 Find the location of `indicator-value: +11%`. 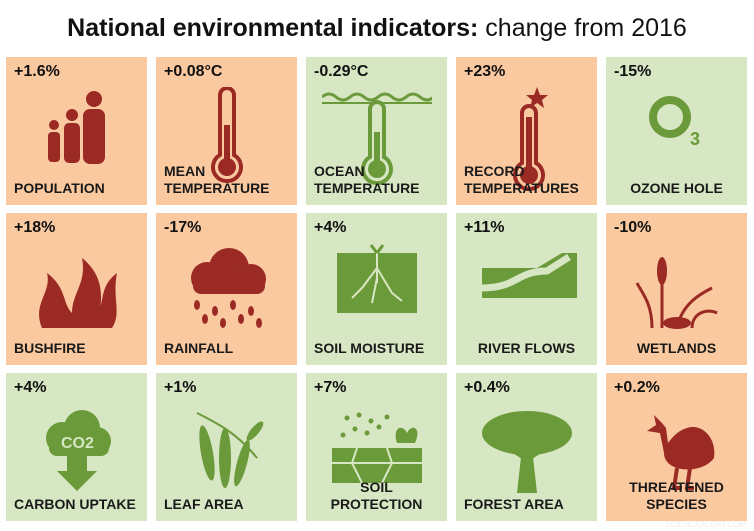

indicator-value: +11% is located at coordinates (484, 227).